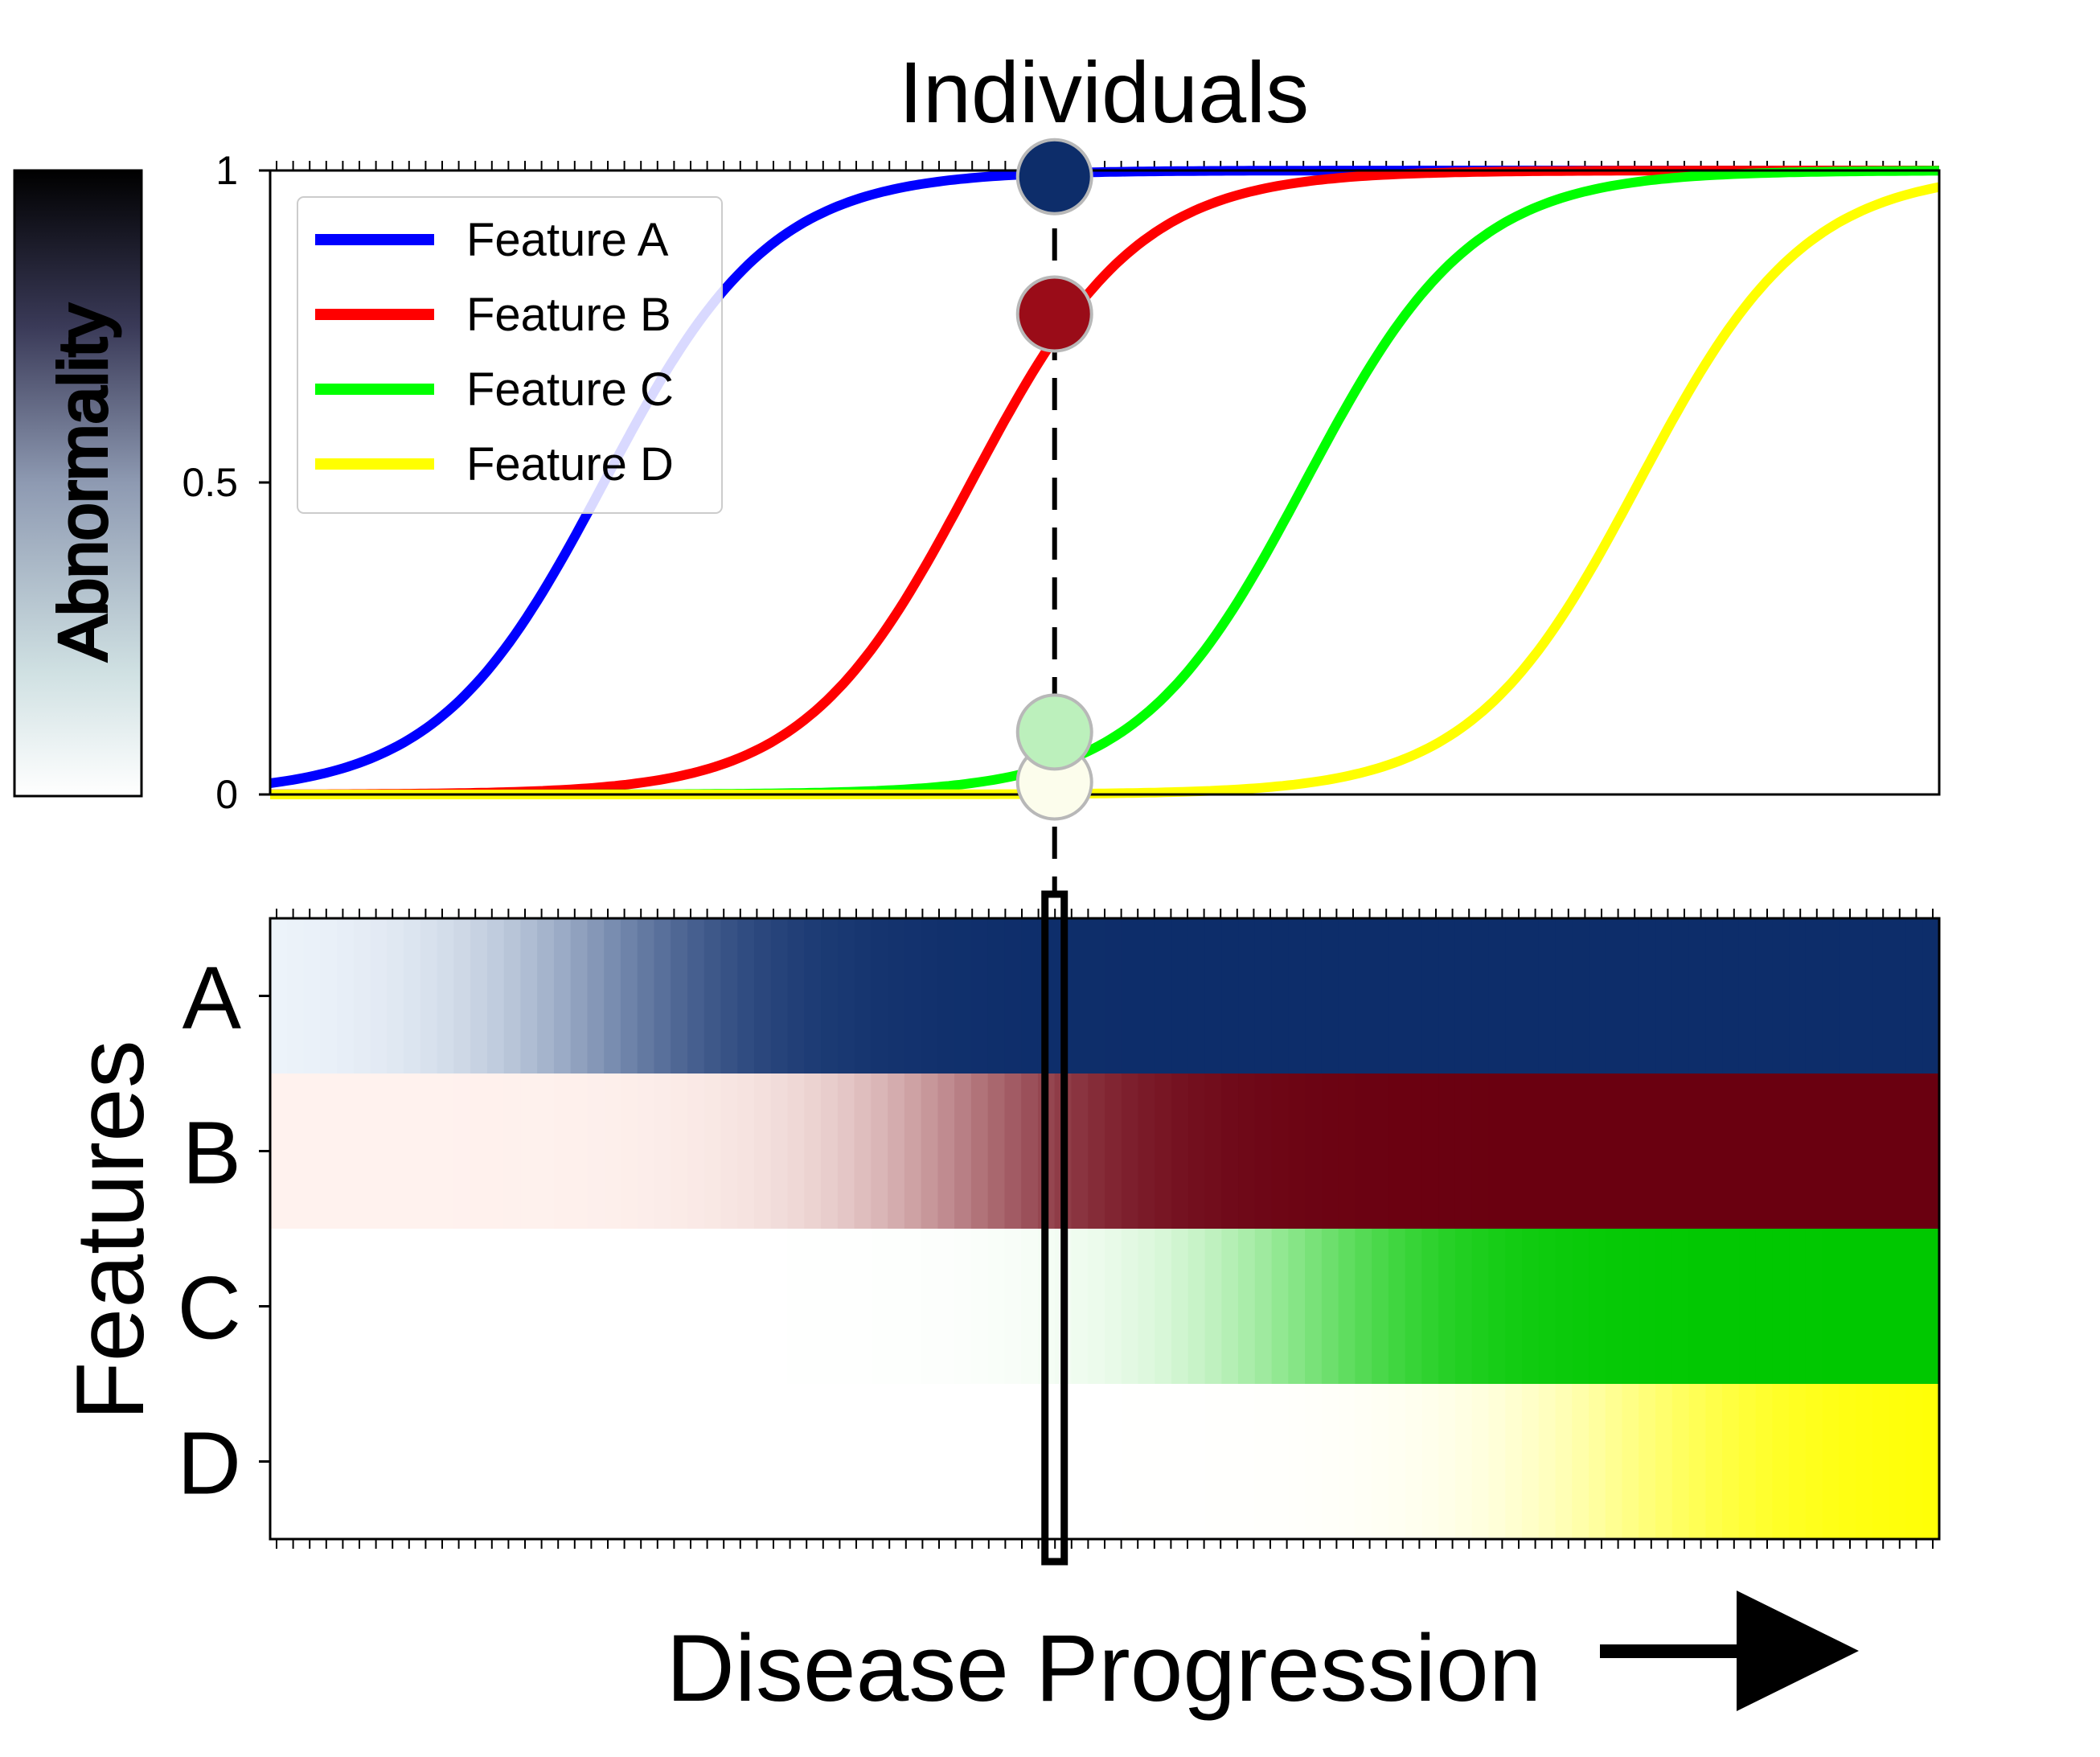 This screenshot has height=1757, width=2100. What do you see at coordinates (1054, 177) in the screenshot?
I see `individual-point` at bounding box center [1054, 177].